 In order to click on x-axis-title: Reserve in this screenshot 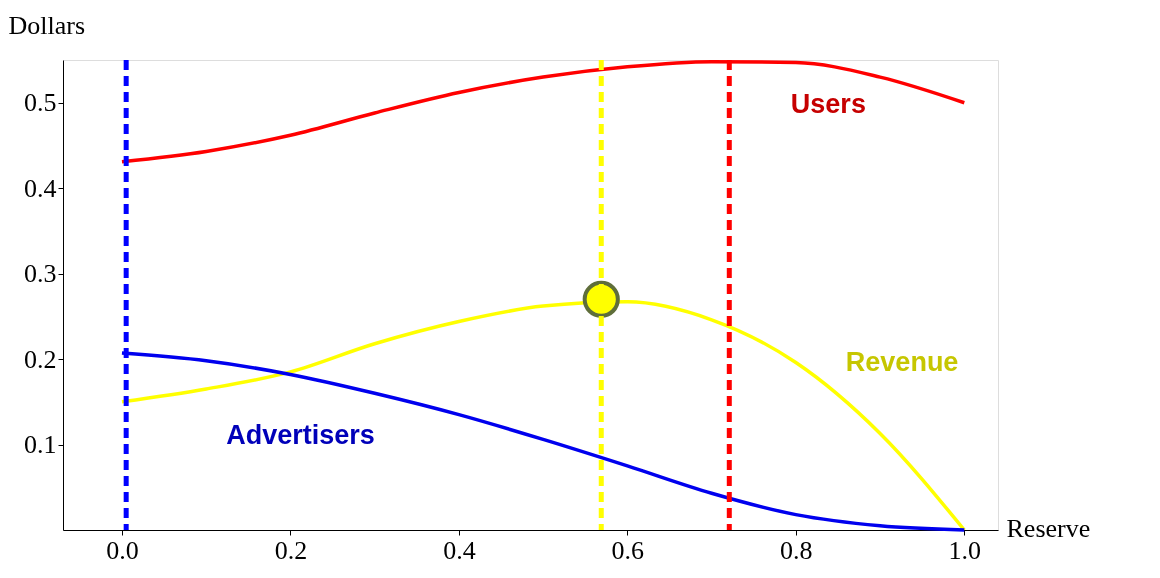, I will do `click(1048, 528)`.